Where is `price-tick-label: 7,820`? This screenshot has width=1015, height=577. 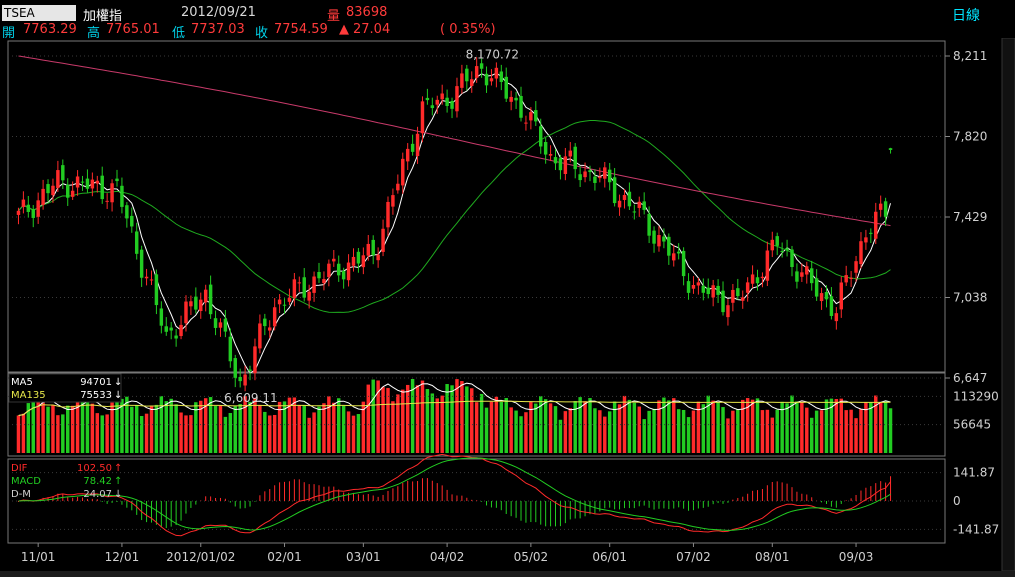
price-tick-label: 7,820 is located at coordinates (970, 137).